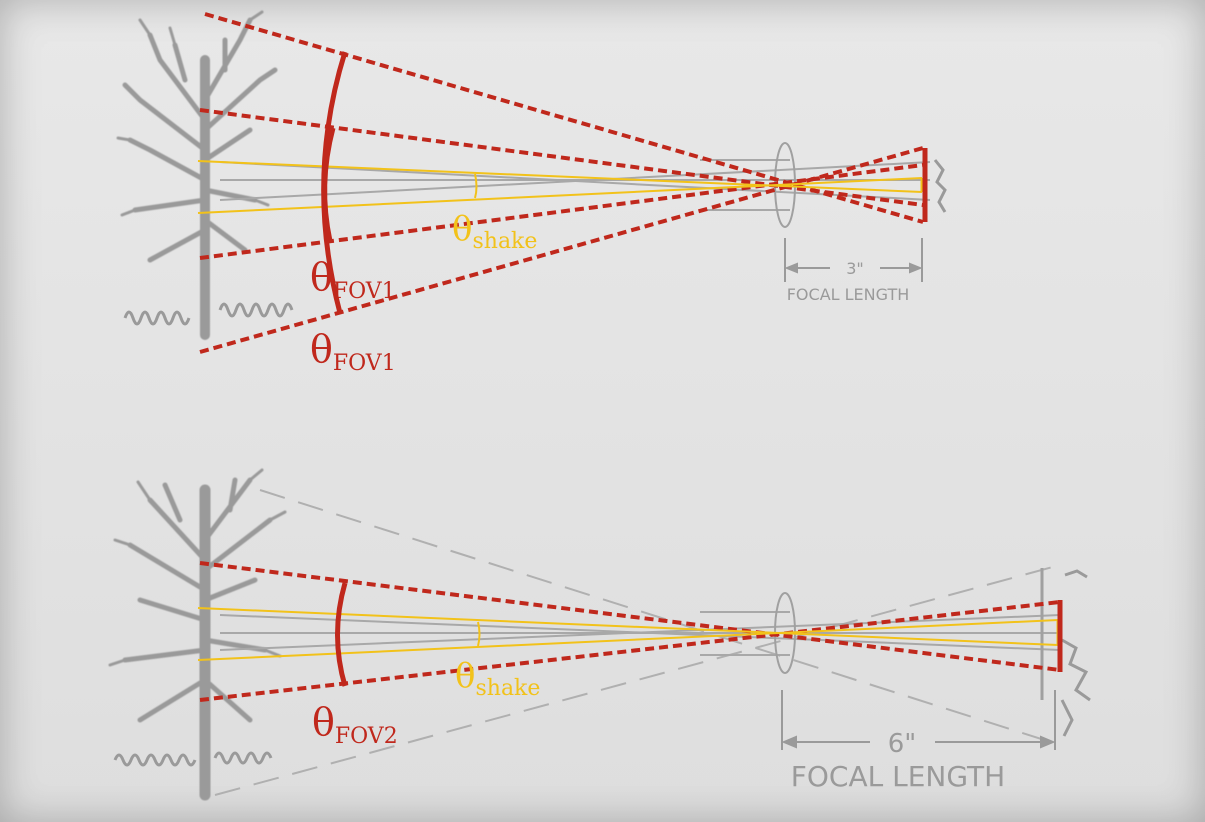 The width and height of the screenshot is (1205, 822). Describe the element at coordinates (329, 184) in the screenshot. I see `fov-arc-1-inner` at that location.